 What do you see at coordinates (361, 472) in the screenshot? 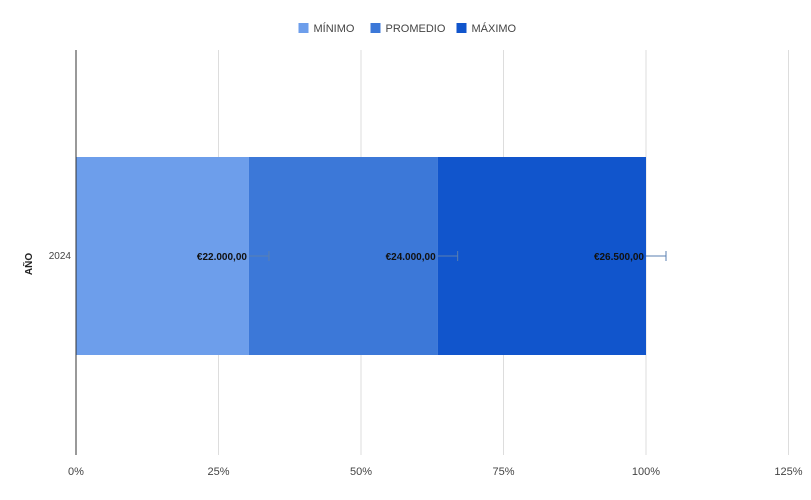
I see `x-tick-label: 50%` at bounding box center [361, 472].